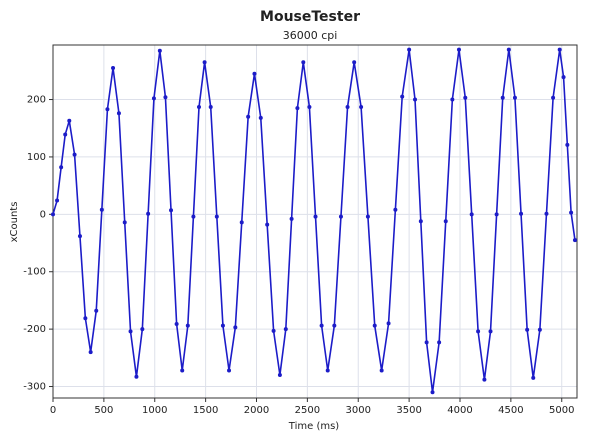  Describe the element at coordinates (34, 387) in the screenshot. I see `y-tick-label: -300` at that location.